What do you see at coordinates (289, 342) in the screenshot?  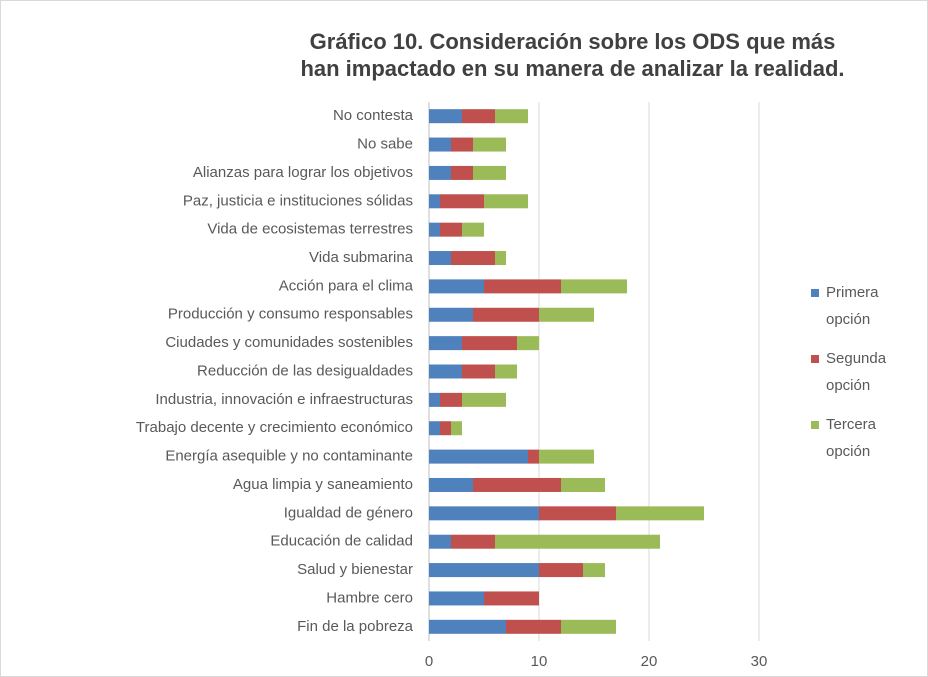 I see `y-tick-label: Ciudades y comunidades sostenibles` at bounding box center [289, 342].